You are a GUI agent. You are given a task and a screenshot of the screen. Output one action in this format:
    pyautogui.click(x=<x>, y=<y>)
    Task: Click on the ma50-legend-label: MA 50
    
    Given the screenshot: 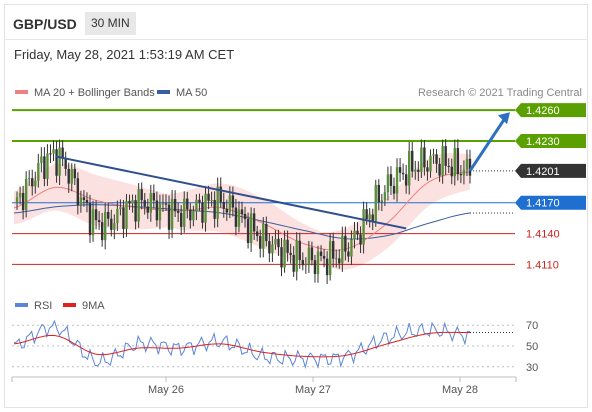 What is the action you would take?
    pyautogui.click(x=191, y=93)
    